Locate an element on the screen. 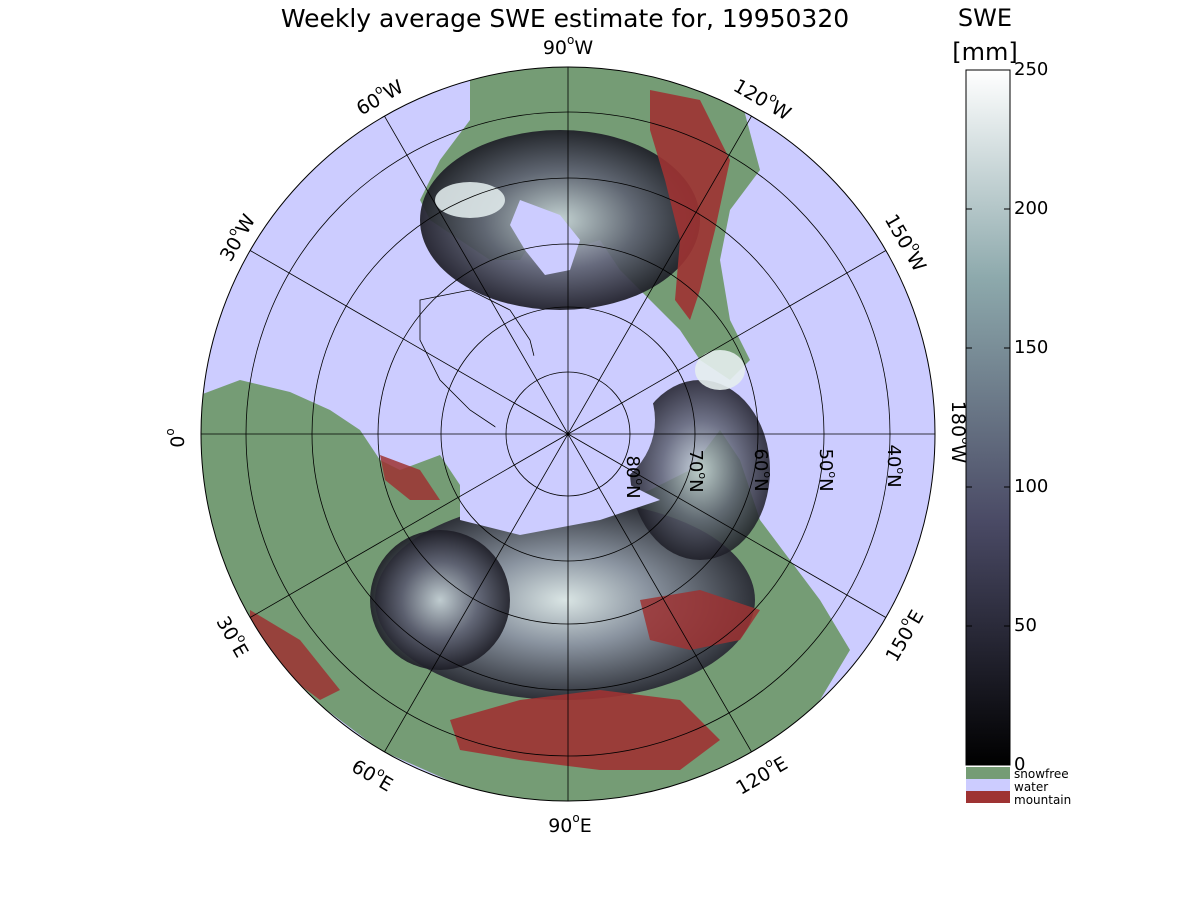  swe-field-europe is located at coordinates (440, 600).